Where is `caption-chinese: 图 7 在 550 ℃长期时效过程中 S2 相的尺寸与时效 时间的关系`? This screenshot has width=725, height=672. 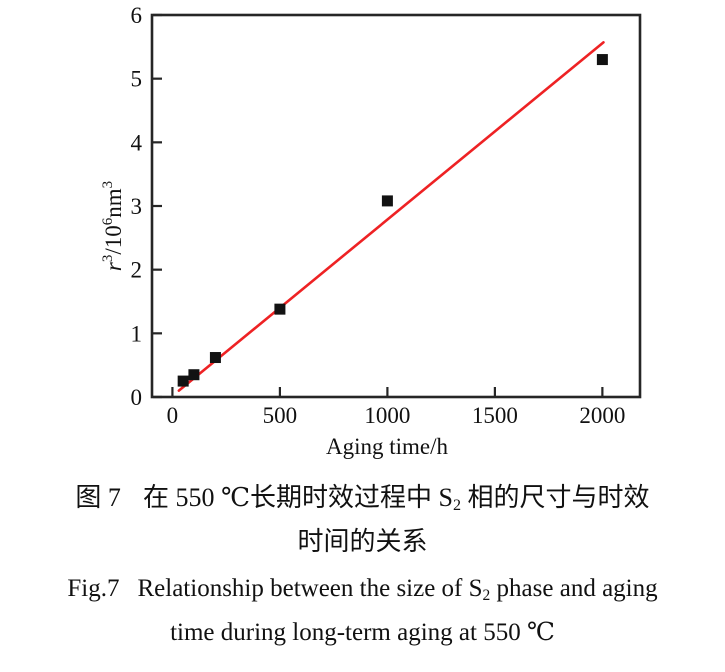 caption-chinese: 图 7 在 550 ℃长期时效过程中 S2 相的尺寸与时效 时间的关系 is located at coordinates (362, 520).